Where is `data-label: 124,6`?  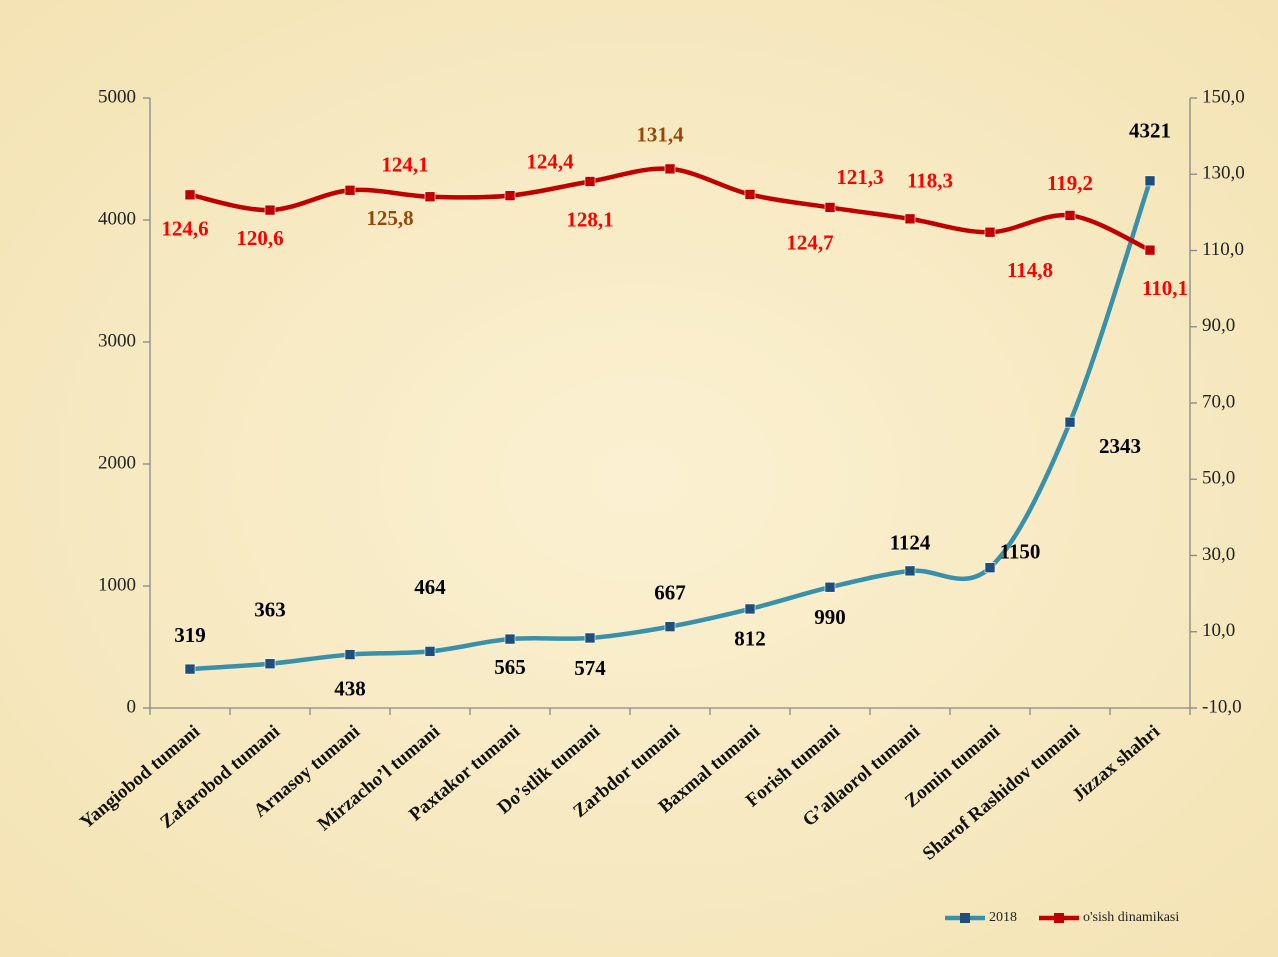
data-label: 124,6 is located at coordinates (184, 229).